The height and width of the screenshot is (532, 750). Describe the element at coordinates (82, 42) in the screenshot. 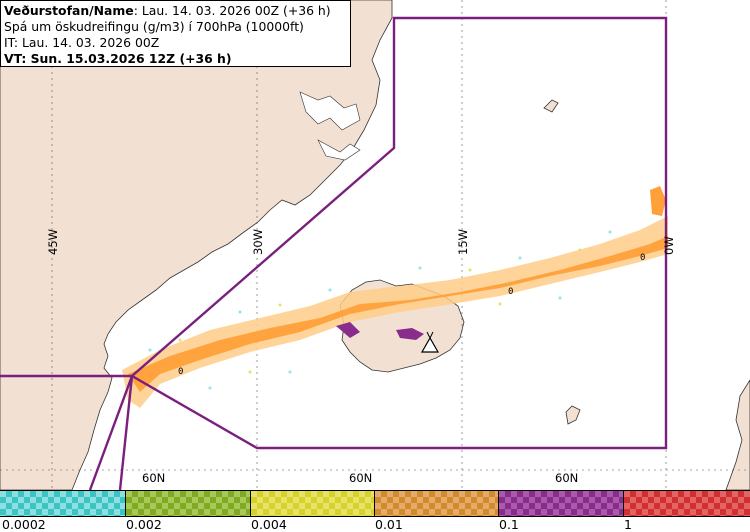

I see `issue-time-line: IT: Lau. 14. 03. 2026 00Z` at that location.